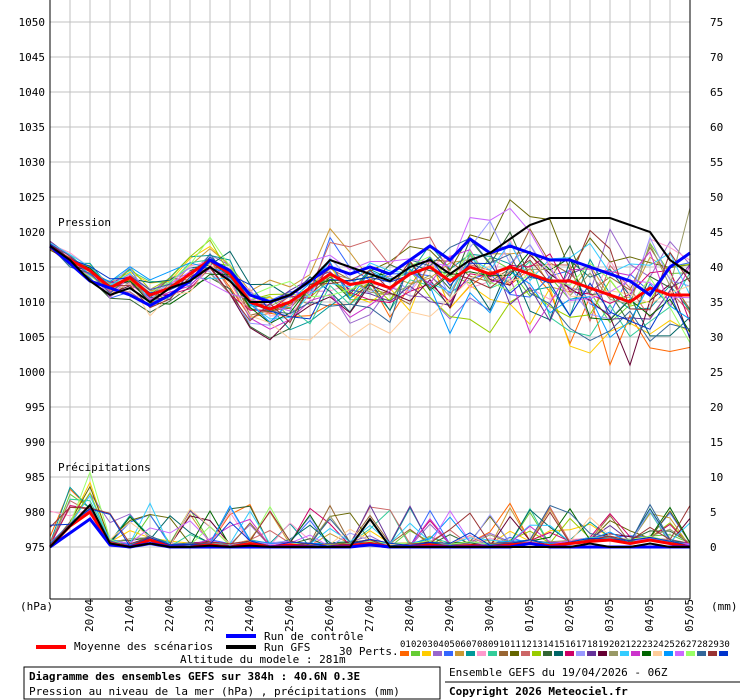 This screenshot has height=700, width=740. Describe the element at coordinates (369, 526) in the screenshot. I see `precip-gfs-line` at that location.